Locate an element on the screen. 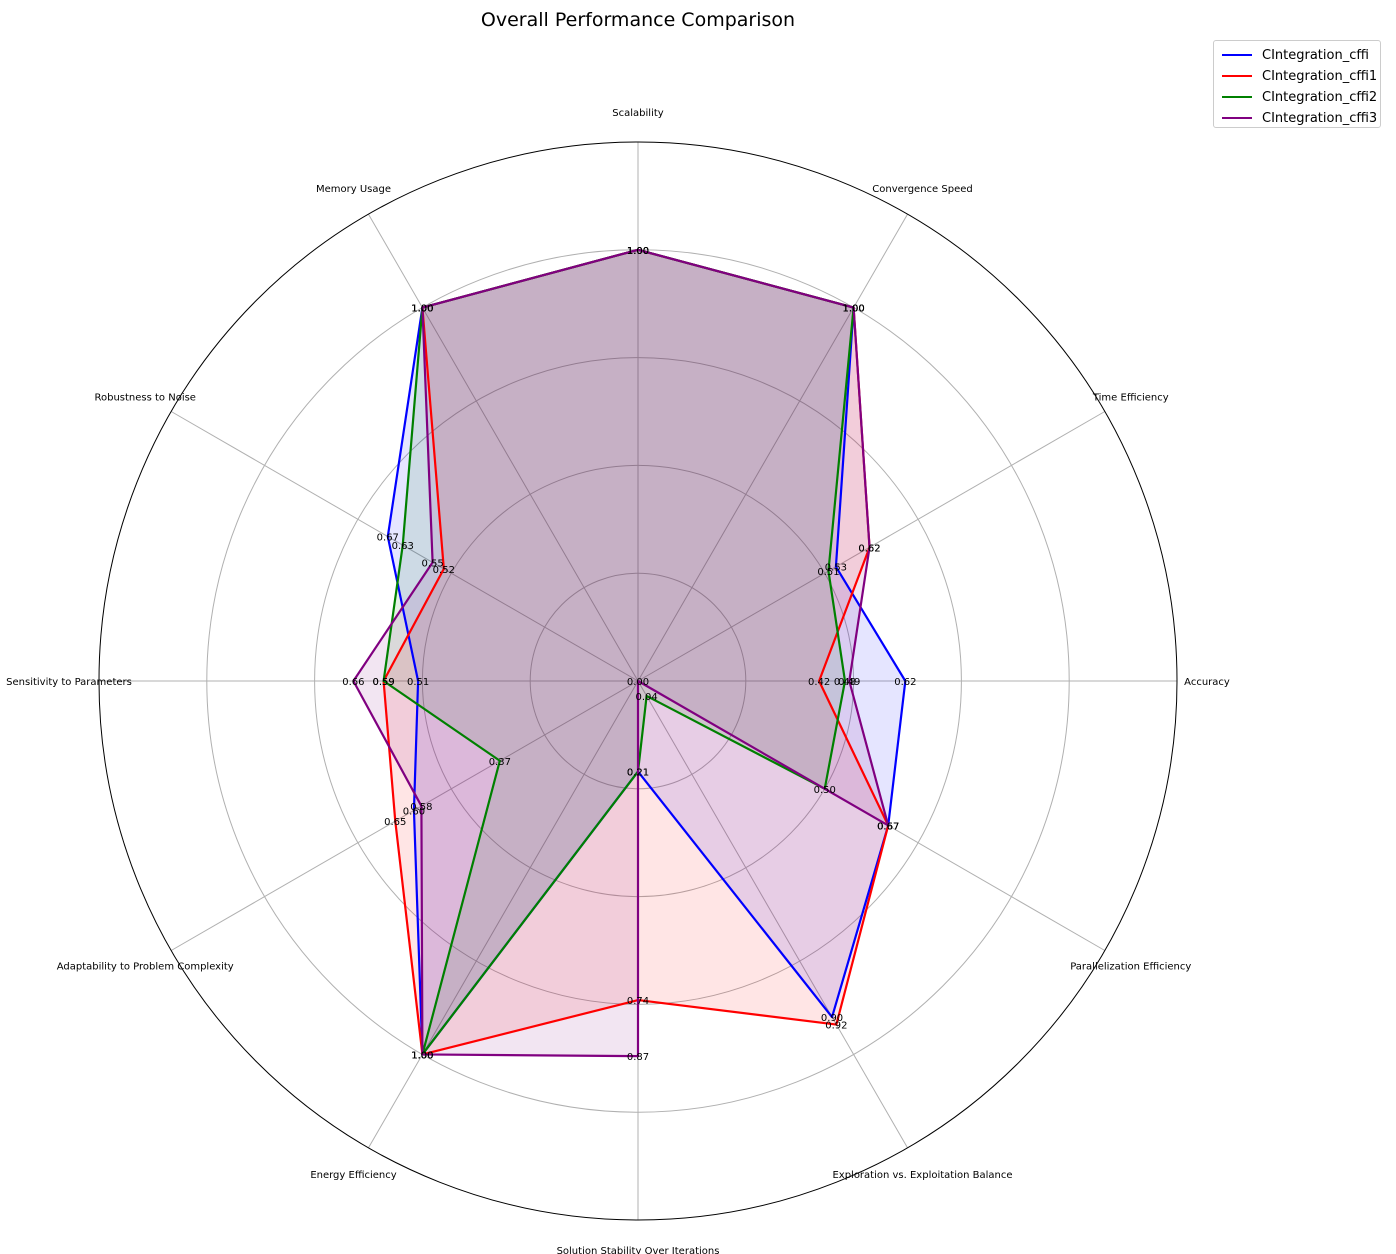  legend-item-1: CIntegration_cffi is located at coordinates (1295, 55).